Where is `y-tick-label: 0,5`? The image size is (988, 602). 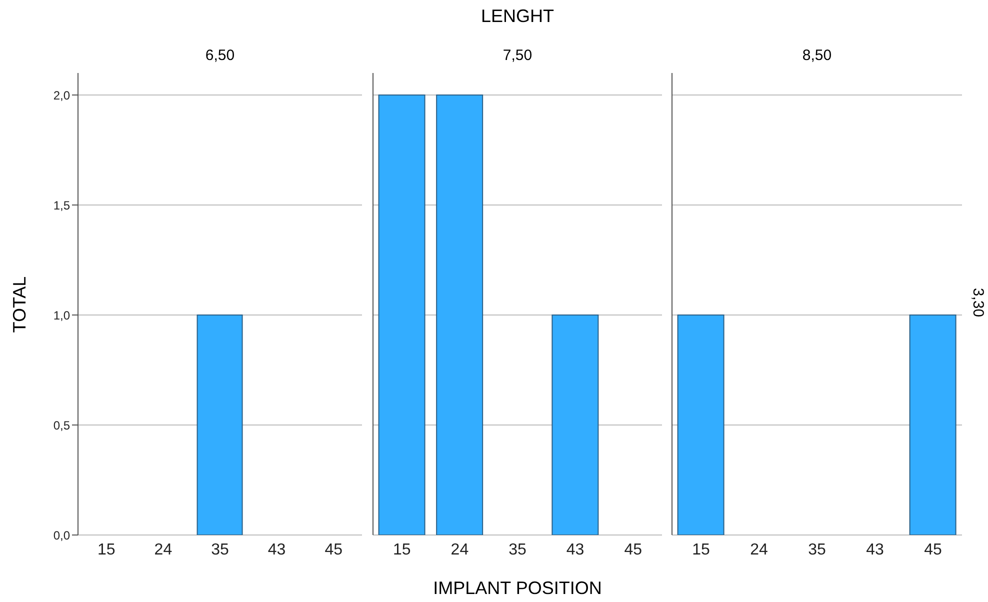
y-tick-label: 0,5 is located at coordinates (61, 425).